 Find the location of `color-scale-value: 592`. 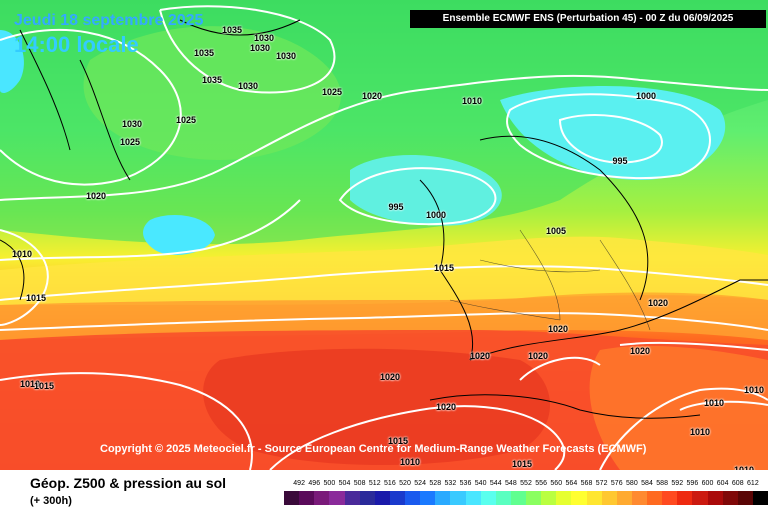

color-scale-value: 592 is located at coordinates (677, 483).